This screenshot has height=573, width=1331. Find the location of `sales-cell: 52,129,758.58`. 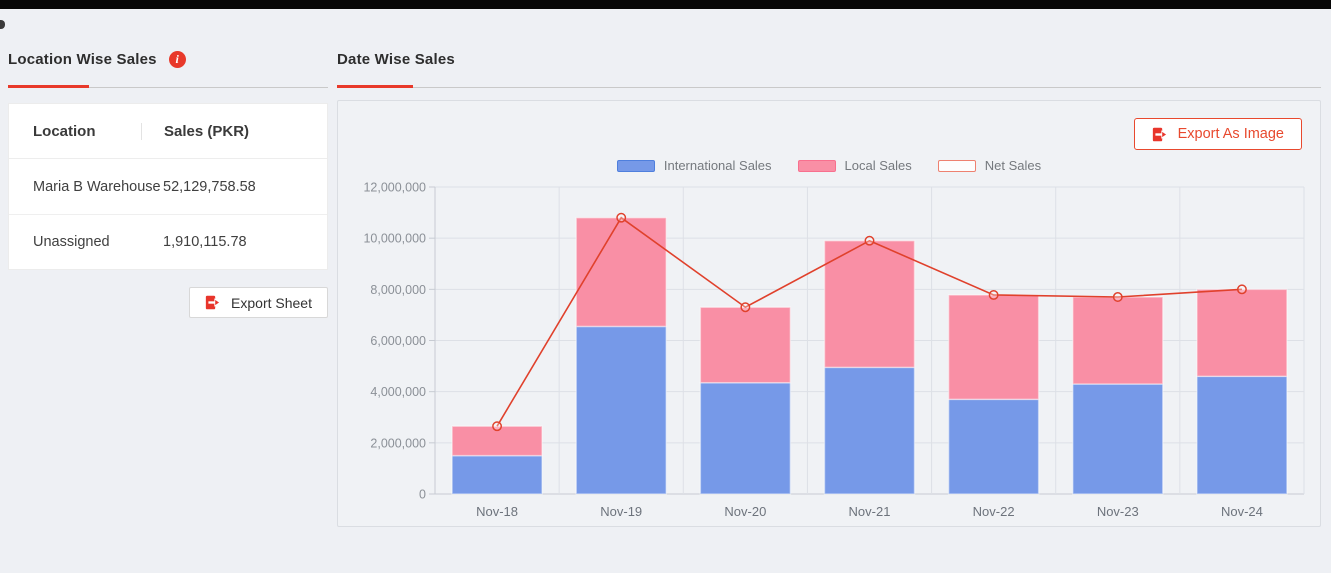

sales-cell: 52,129,758.58 is located at coordinates (209, 186).